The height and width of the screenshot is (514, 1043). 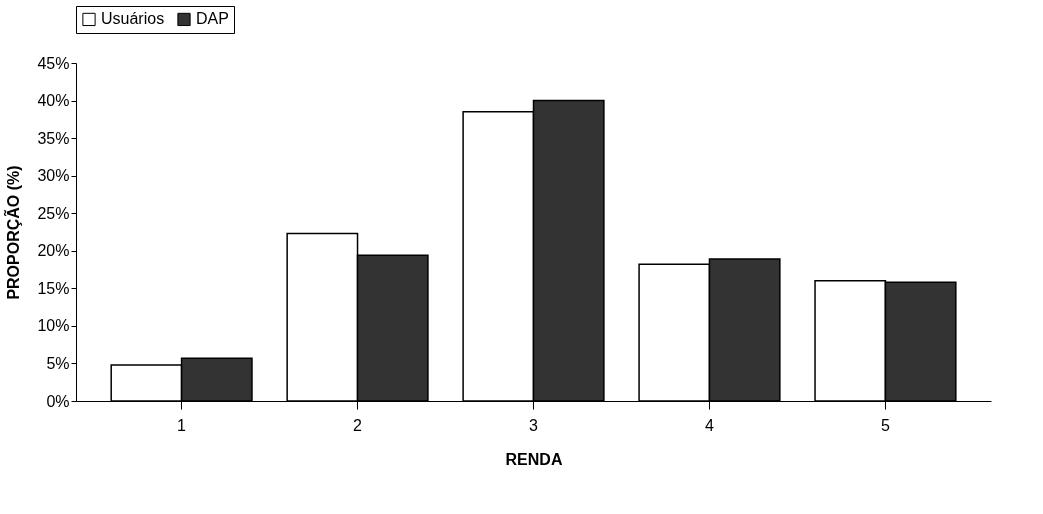 I want to click on y-tick-label: 5%, so click(x=58, y=363).